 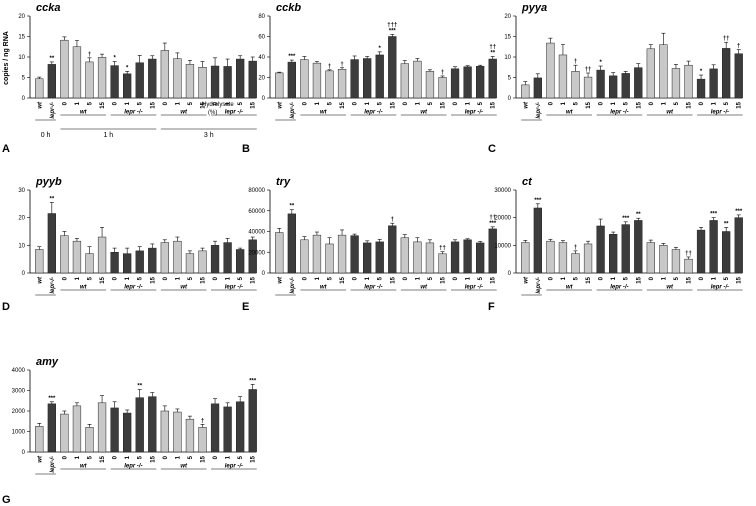 What do you see at coordinates (53, 110) in the screenshot?
I see `panel-a-category-label: lepr-/-` at bounding box center [53, 110].